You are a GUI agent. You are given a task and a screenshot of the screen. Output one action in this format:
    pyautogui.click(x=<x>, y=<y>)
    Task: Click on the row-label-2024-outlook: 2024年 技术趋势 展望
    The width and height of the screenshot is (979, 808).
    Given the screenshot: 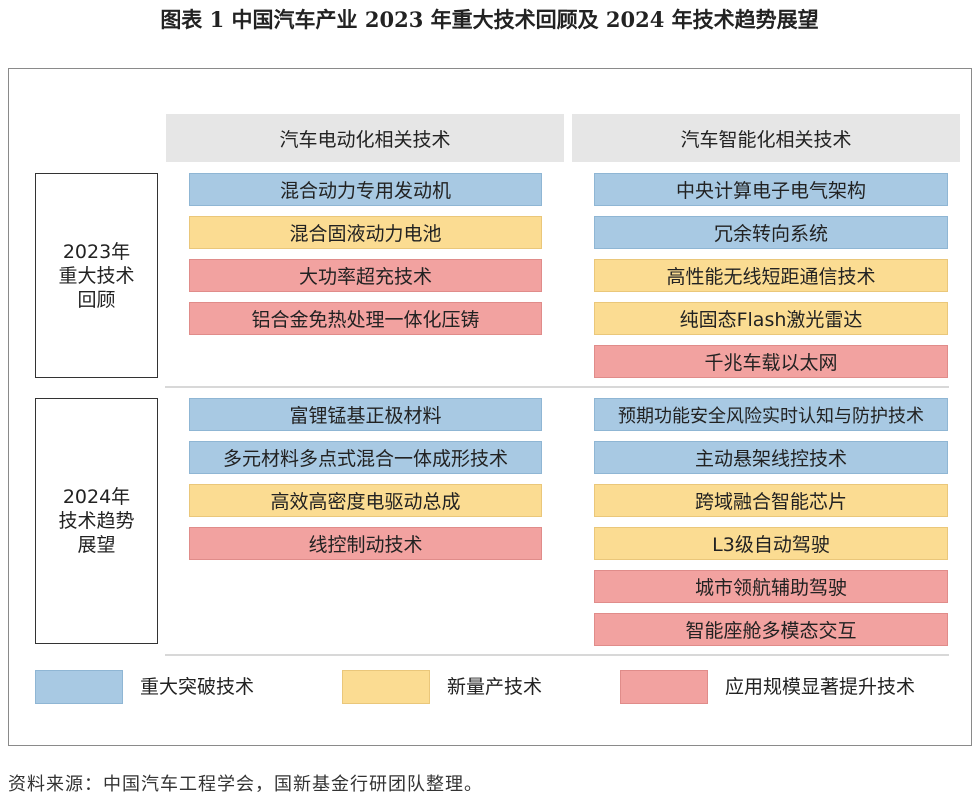 What is the action you would take?
    pyautogui.click(x=96, y=521)
    